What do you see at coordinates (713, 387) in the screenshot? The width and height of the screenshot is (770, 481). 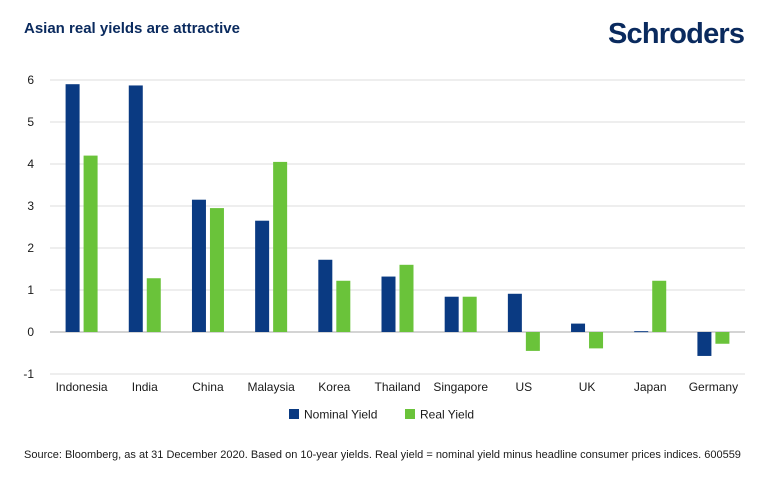 I see `x-tick-label: Germany` at bounding box center [713, 387].